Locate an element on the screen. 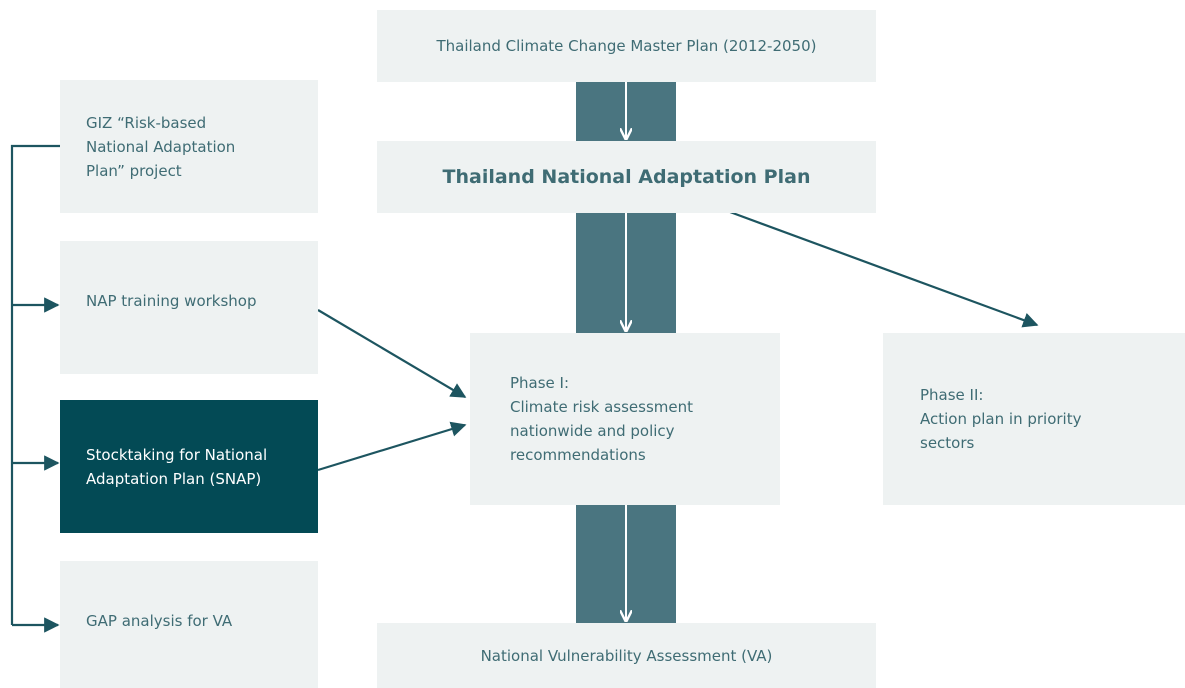 The width and height of the screenshot is (1185, 688). node-text: GAP analysis for VA is located at coordinates (159, 620).